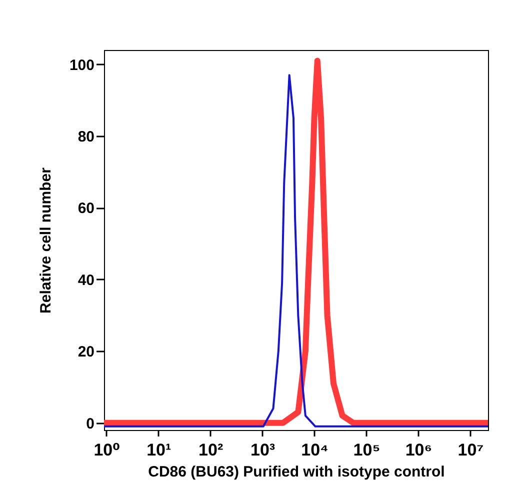 The image size is (508, 500). Describe the element at coordinates (471, 450) in the screenshot. I see `x-tick-label: 10⁷` at that location.